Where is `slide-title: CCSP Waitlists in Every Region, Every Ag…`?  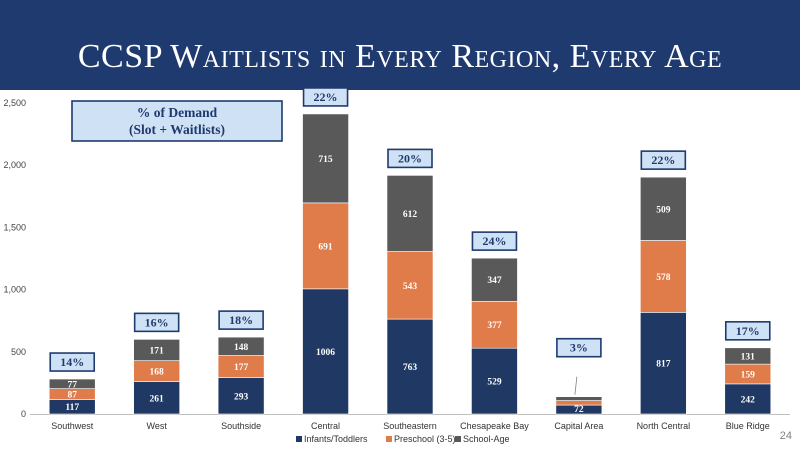
slide-title: CCSP Waitlists in Every Region, Every Ag… is located at coordinates (400, 56).